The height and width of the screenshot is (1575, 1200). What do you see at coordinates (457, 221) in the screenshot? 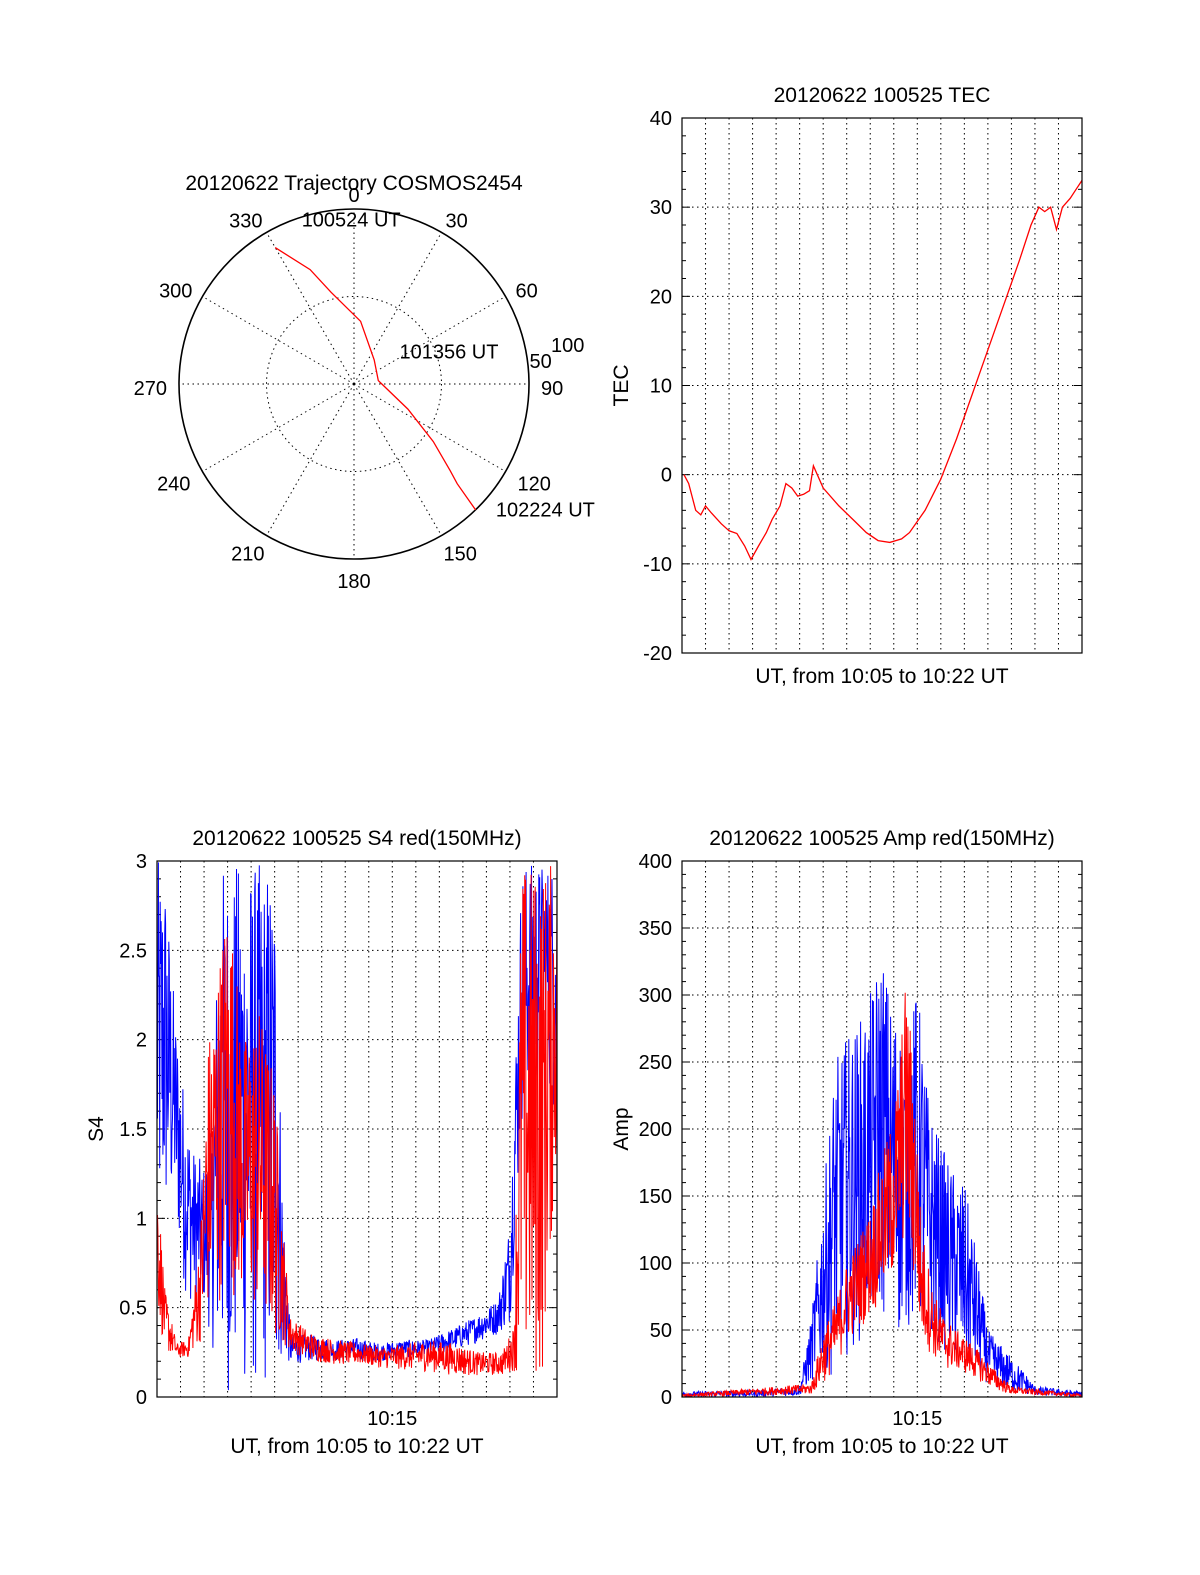
I see `trajectory-angle-label: 30` at bounding box center [457, 221].